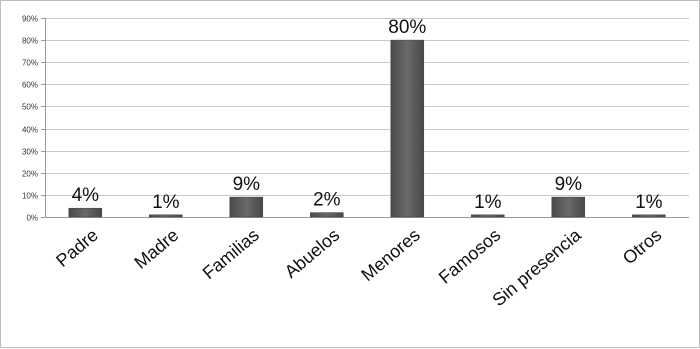  What do you see at coordinates (156, 249) in the screenshot?
I see `category-label: Madre` at bounding box center [156, 249].